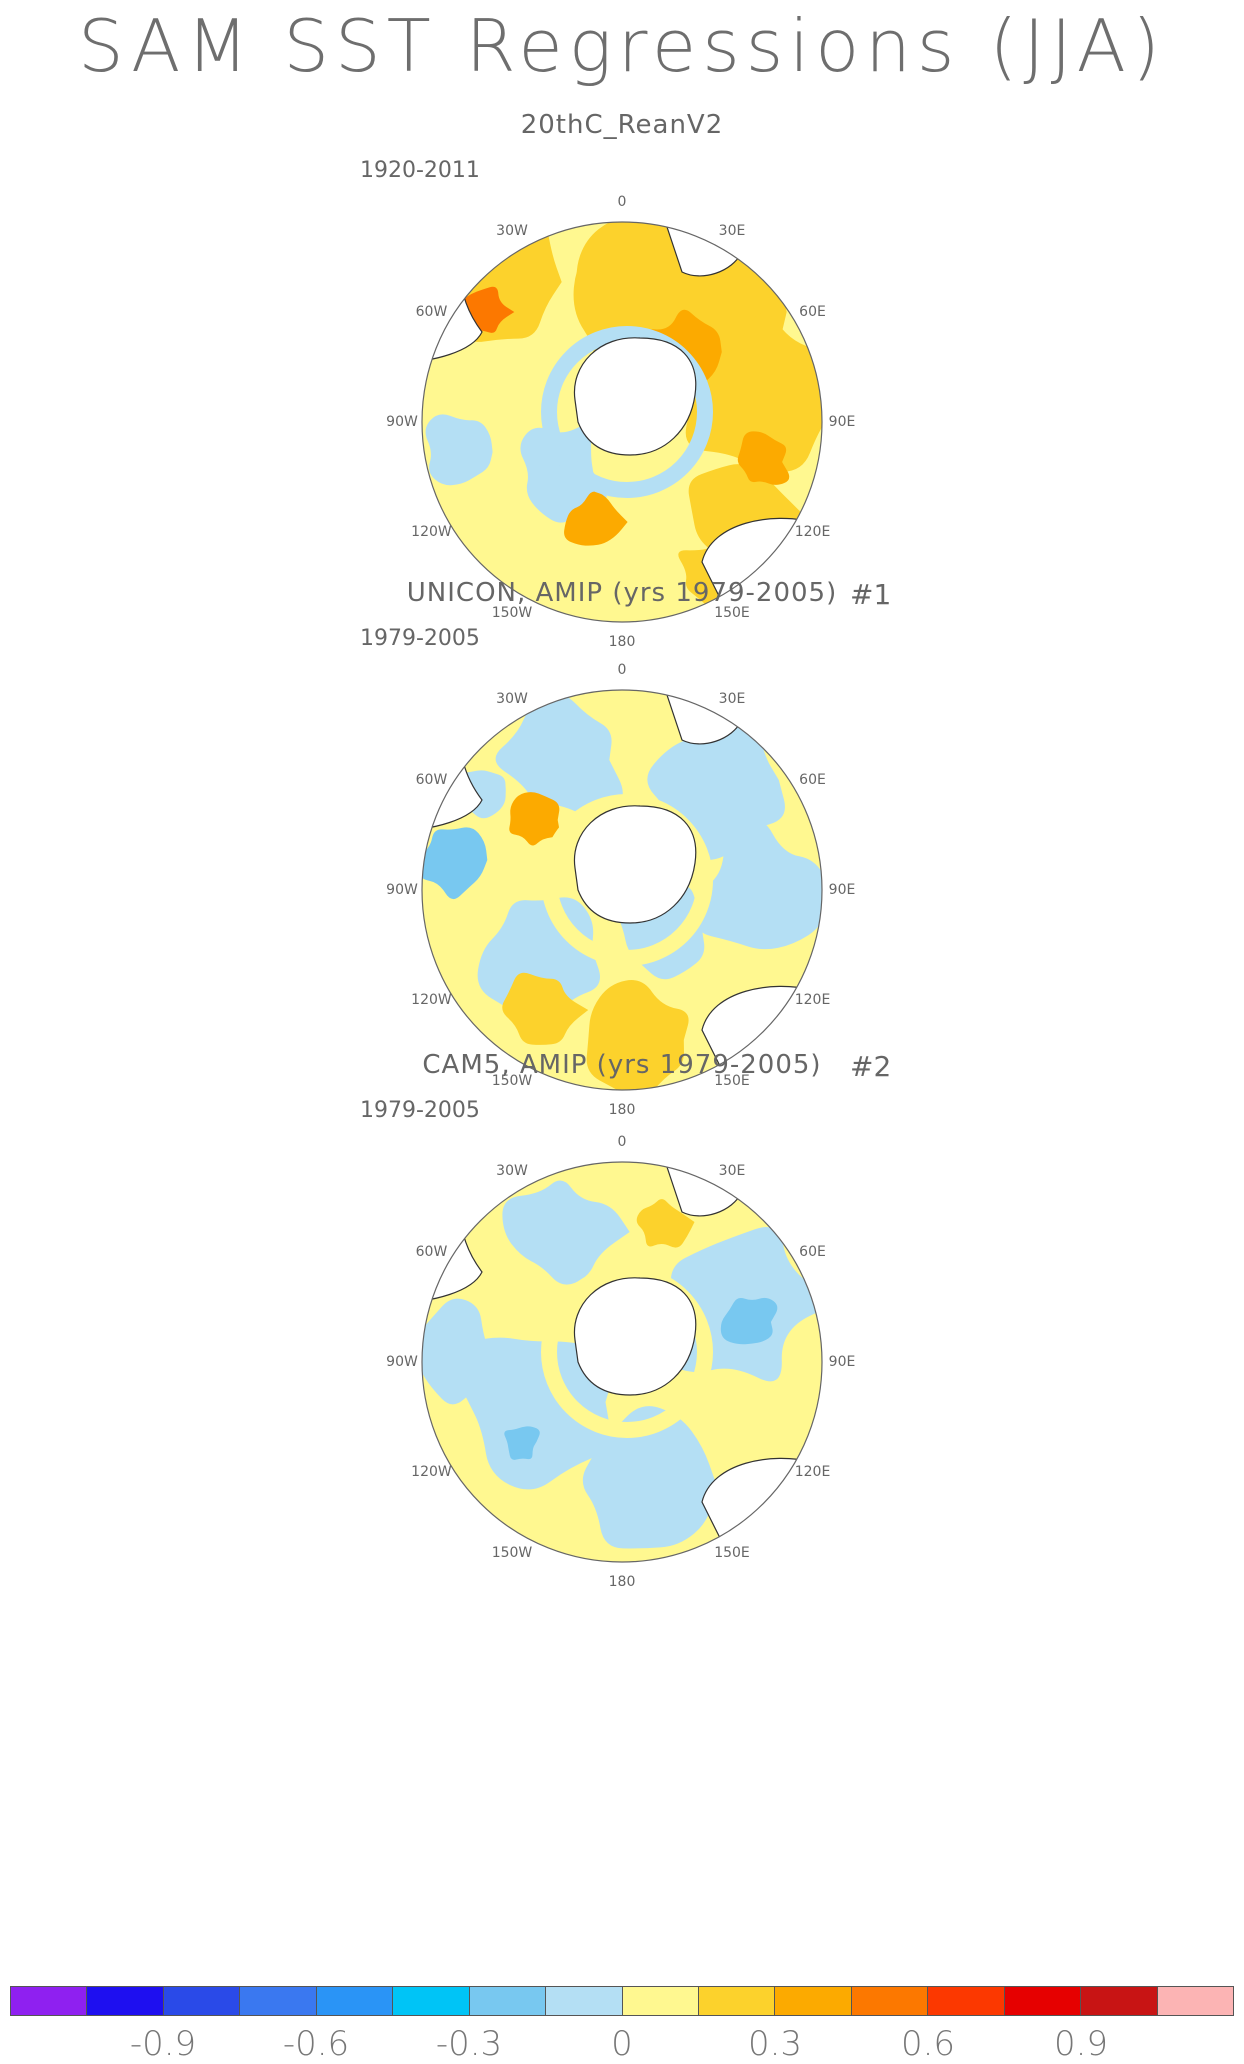 The width and height of the screenshot is (1244, 2064). I want to click on panel-title: UNICON, AMIP (yrs 1979-2005), so click(622, 593).